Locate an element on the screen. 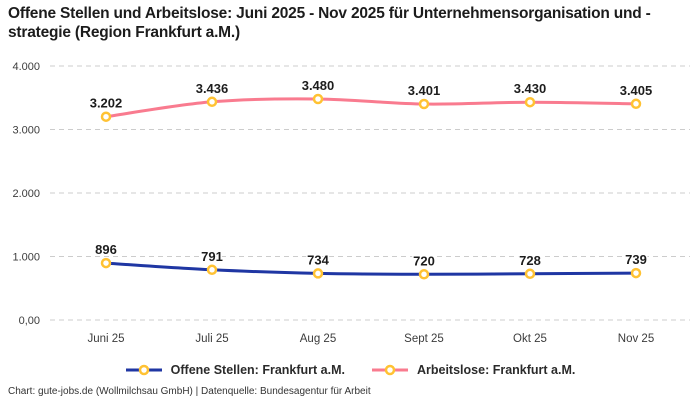 This screenshot has width=700, height=400. series-line-offene-stellen-frankfurt-a-m is located at coordinates (371, 268).